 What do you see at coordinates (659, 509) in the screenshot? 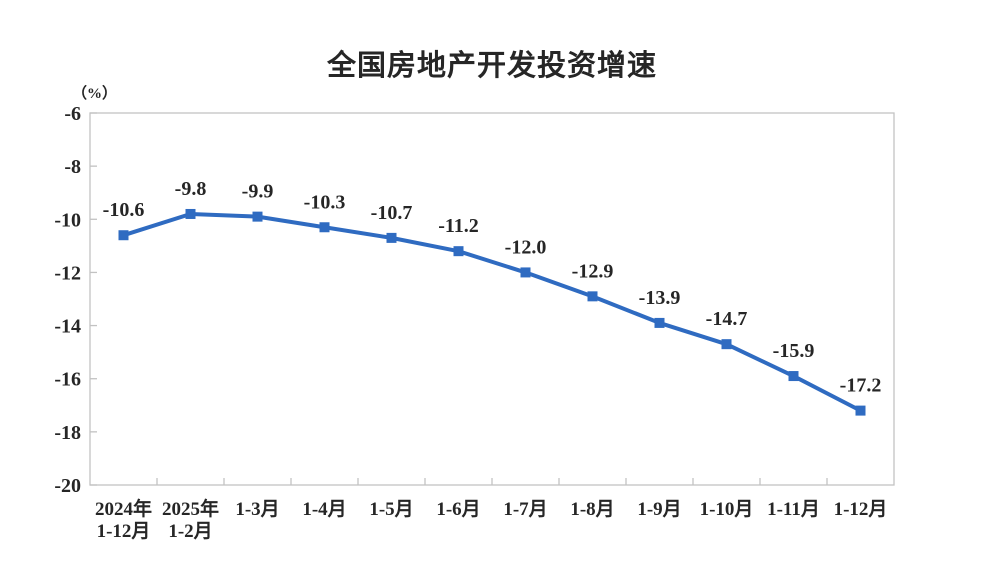
I see `x-axis-tick-label: 1-9月` at bounding box center [659, 509].